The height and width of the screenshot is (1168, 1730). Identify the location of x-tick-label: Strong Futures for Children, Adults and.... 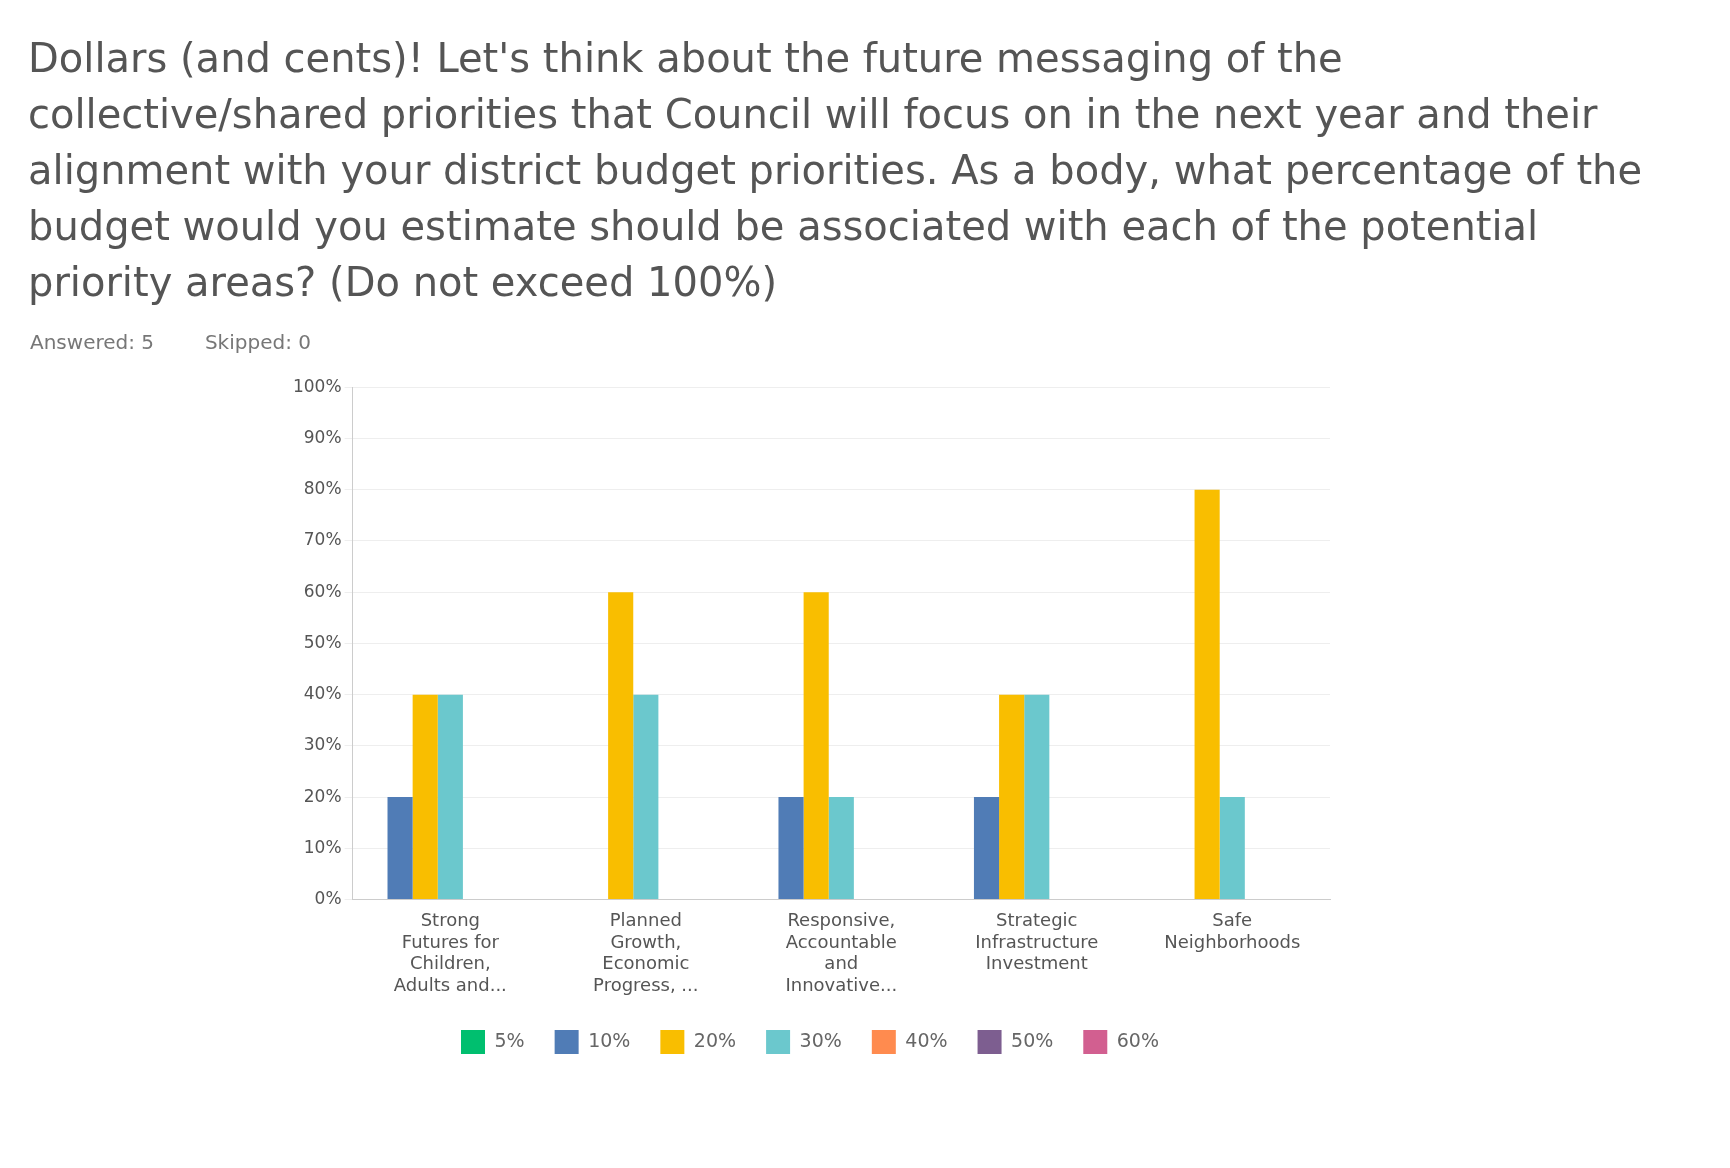
(450, 952).